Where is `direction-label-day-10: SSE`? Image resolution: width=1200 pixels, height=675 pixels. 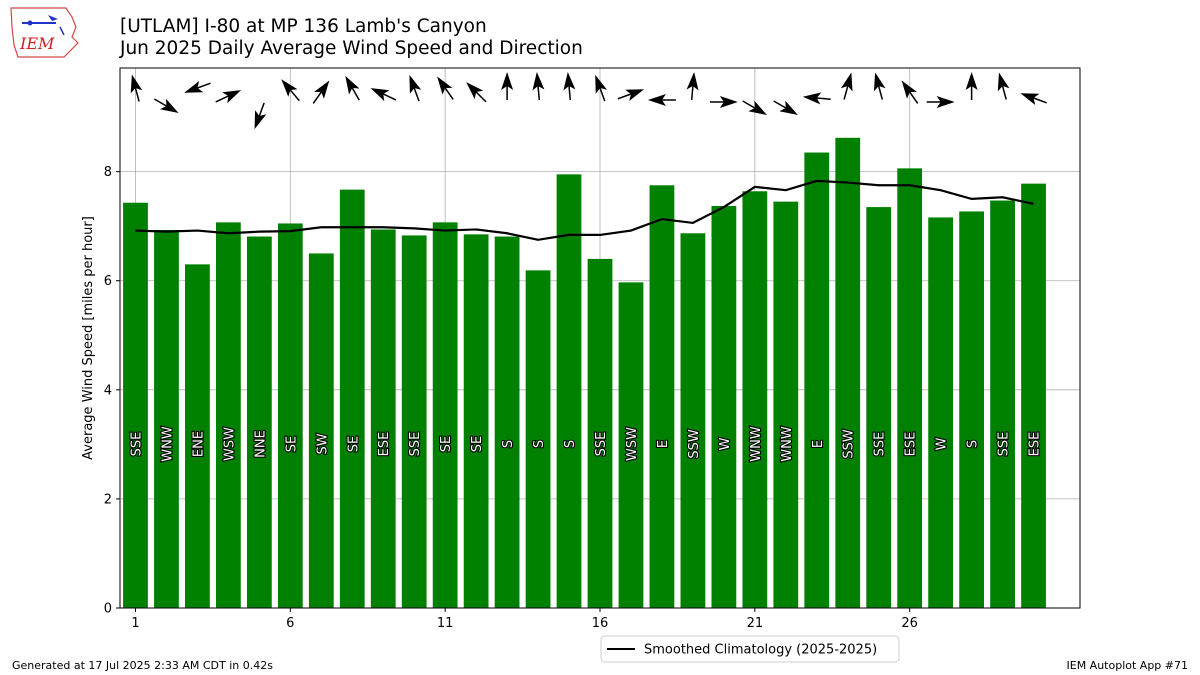
direction-label-day-10: SSE is located at coordinates (415, 444).